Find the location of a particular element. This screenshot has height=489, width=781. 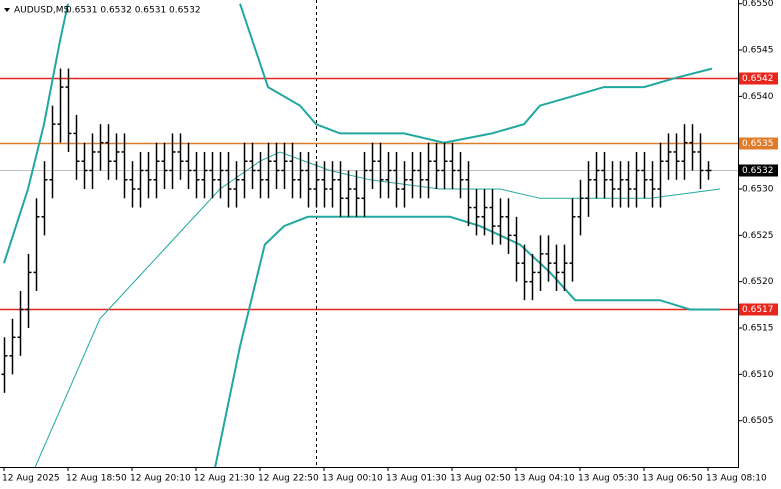

x-tick-label: 13 Aug 00:10 is located at coordinates (352, 479).